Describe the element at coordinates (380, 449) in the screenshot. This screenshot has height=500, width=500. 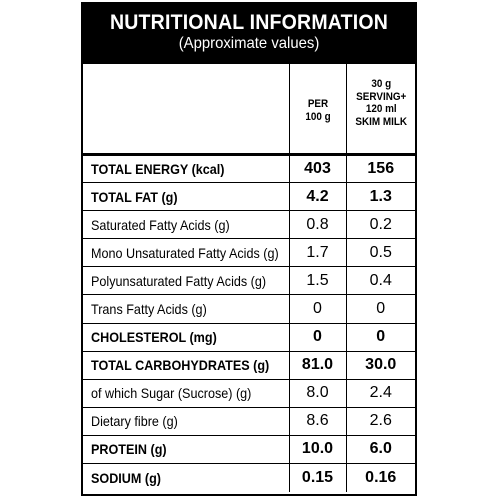
I see `value-per-serving: 6.0` at that location.